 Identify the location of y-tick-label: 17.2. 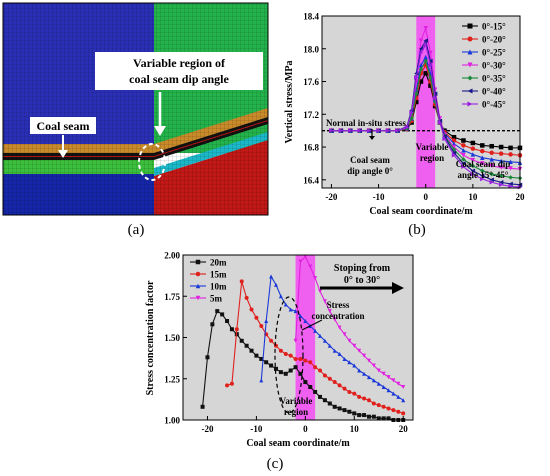
(311, 115).